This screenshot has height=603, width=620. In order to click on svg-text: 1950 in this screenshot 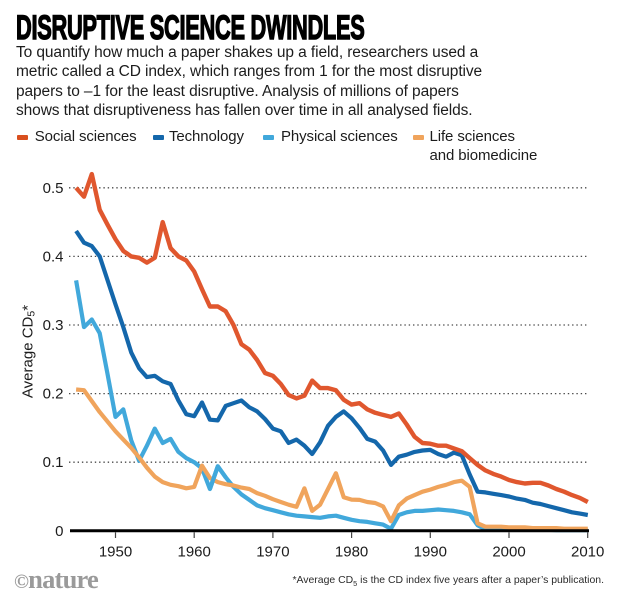, I will do `click(115, 552)`.